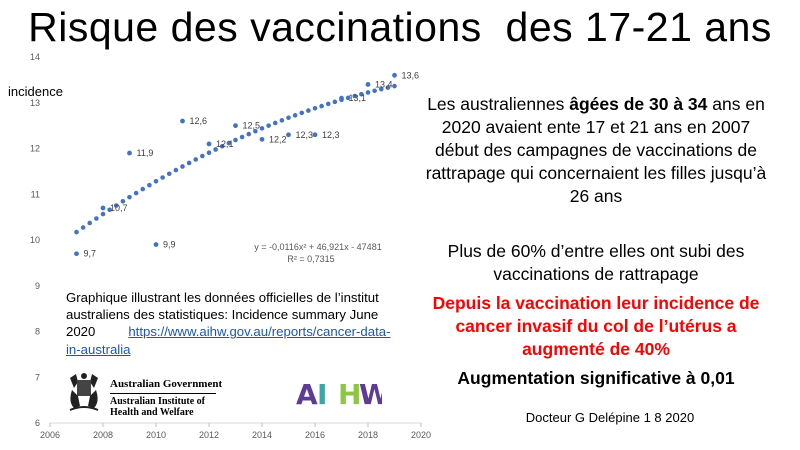 This screenshot has width=800, height=450. I want to click on y-tick-label: 11, so click(35, 194).